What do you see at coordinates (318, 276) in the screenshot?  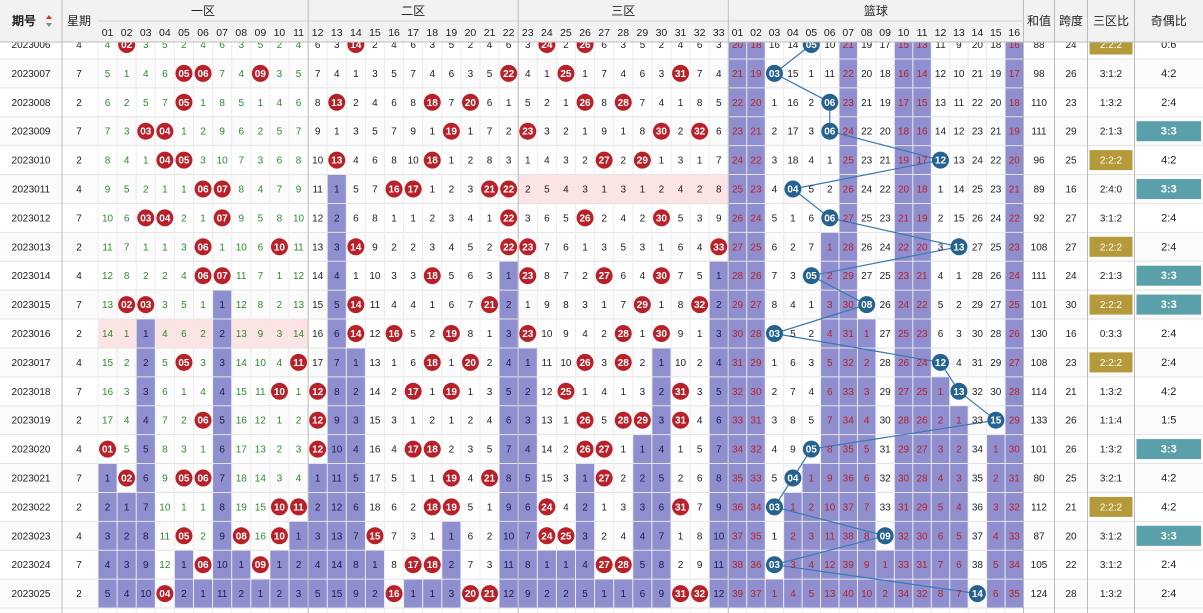 I see `miss-count: 14` at bounding box center [318, 276].